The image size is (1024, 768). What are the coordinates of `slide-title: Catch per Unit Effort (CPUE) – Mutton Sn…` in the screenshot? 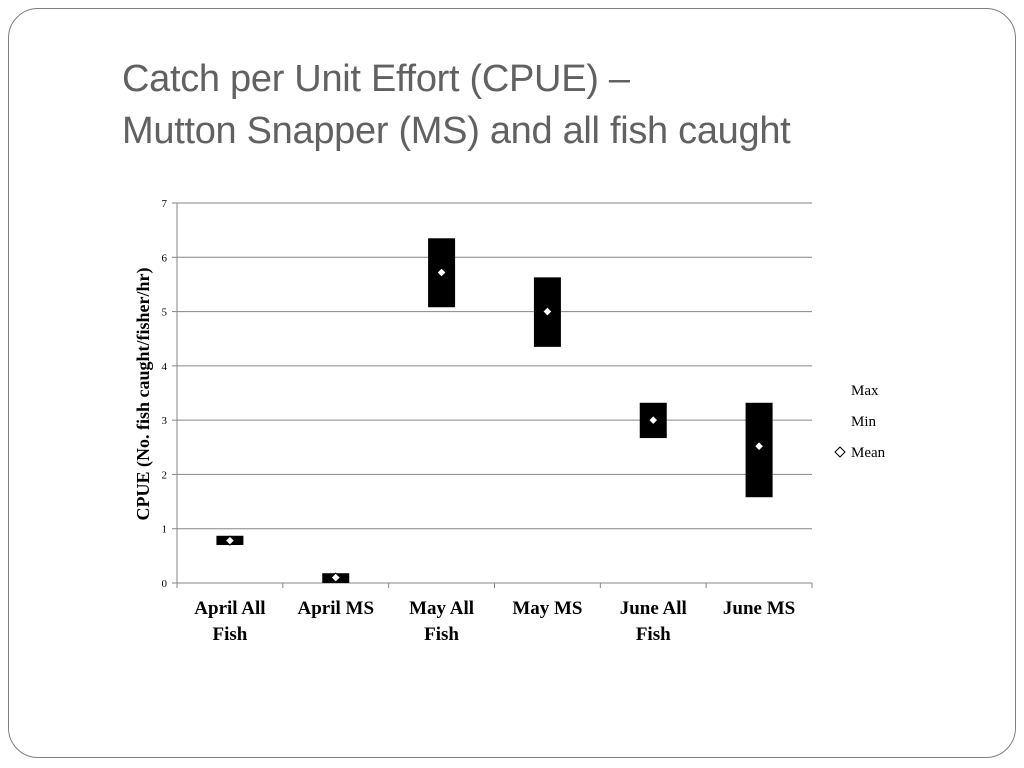 It's located at (552, 105).